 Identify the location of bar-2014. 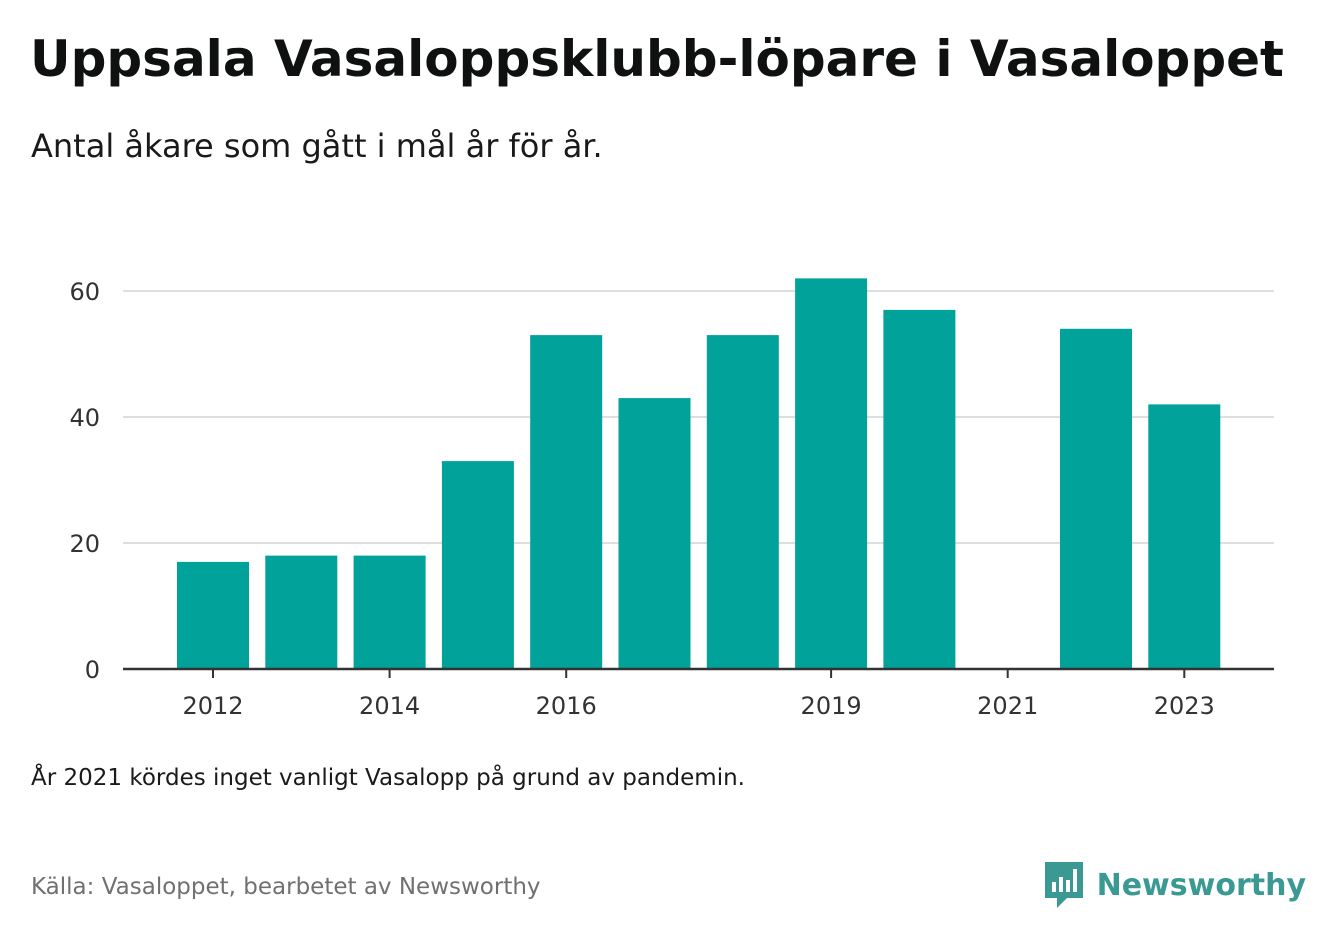
(389, 612).